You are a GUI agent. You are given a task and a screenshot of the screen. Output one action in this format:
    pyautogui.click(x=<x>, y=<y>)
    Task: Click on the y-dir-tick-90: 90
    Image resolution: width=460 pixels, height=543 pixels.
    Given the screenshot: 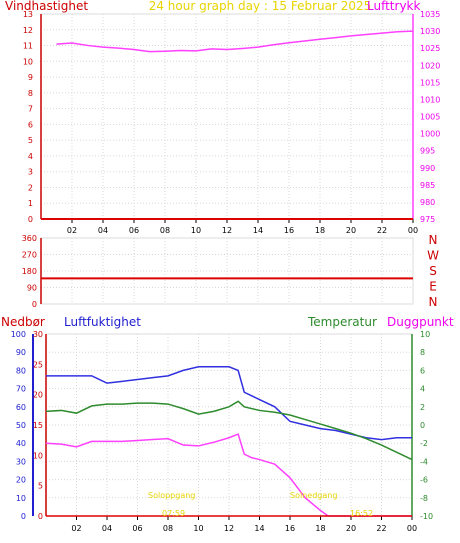 What is the action you would take?
    pyautogui.click(x=32, y=288)
    